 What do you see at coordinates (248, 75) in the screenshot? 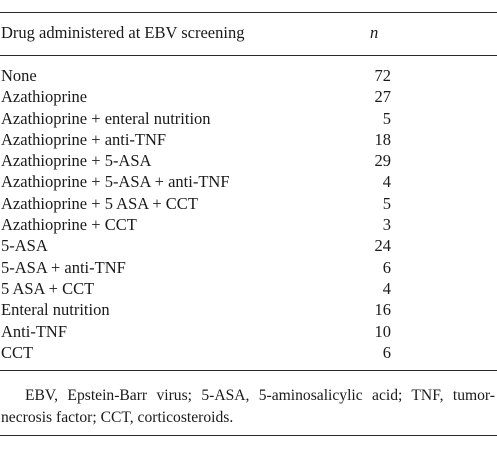
I see `table-row: None 72` at bounding box center [248, 75].